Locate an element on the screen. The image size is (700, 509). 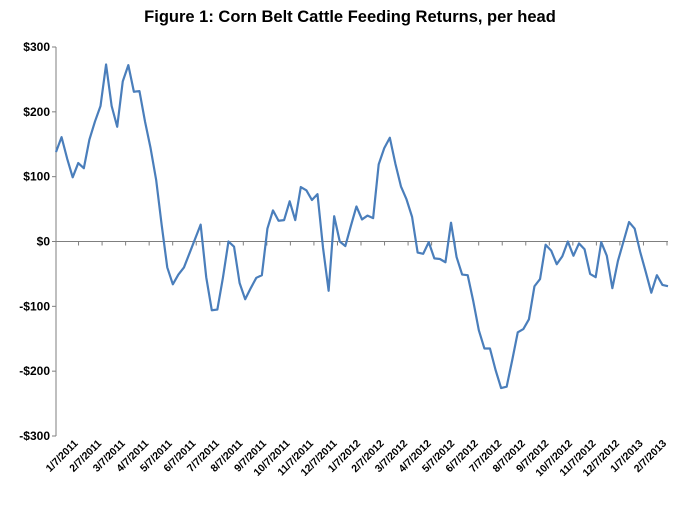
y-tick-label: $100 is located at coordinates (36, 177).